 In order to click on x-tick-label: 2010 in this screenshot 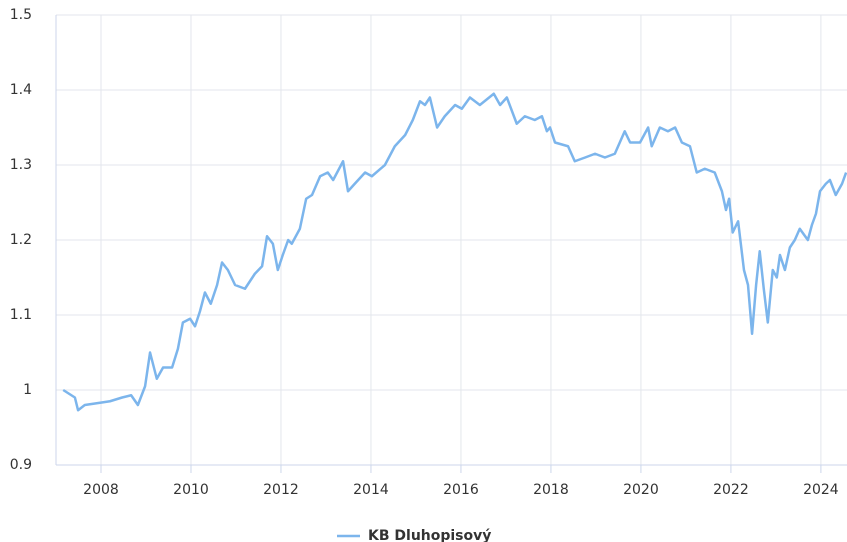, I will do `click(191, 490)`.